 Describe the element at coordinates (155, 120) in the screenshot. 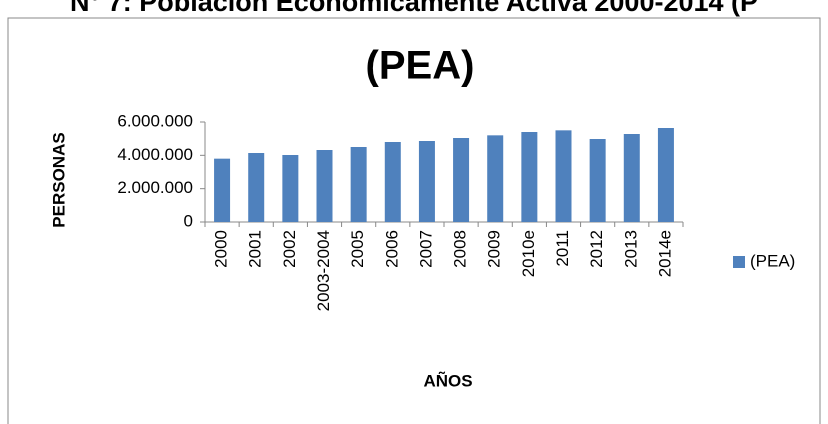

I see `y-tick-label: 6.000.000` at that location.